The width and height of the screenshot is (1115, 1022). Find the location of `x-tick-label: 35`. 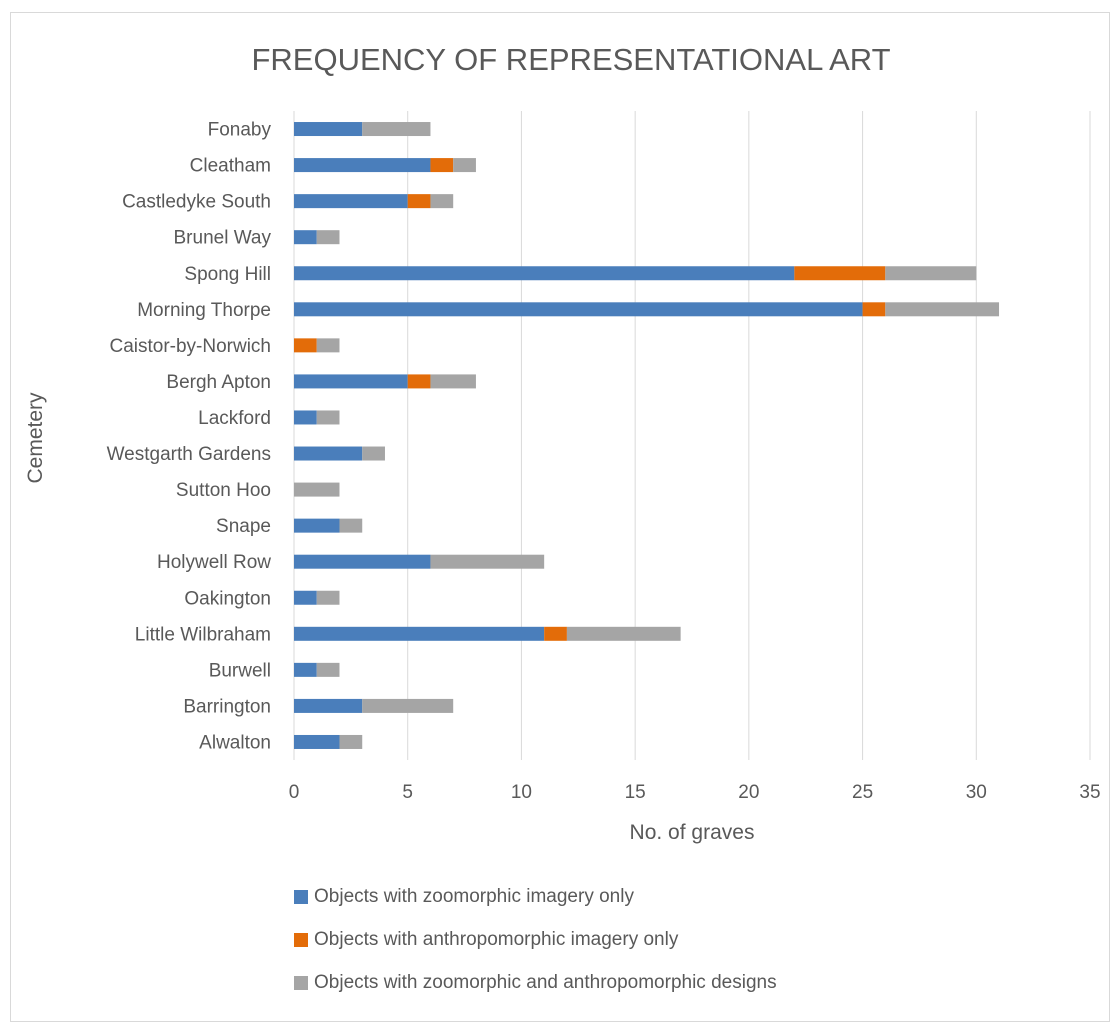

x-tick-label: 35 is located at coordinates (1089, 792).